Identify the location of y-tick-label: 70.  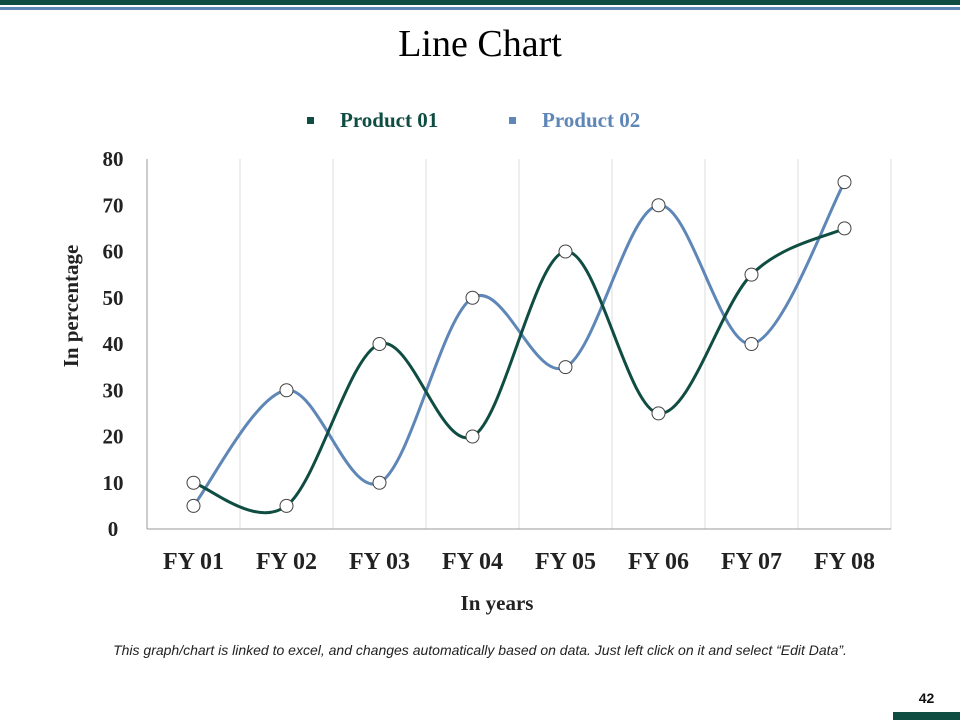
(113, 205).